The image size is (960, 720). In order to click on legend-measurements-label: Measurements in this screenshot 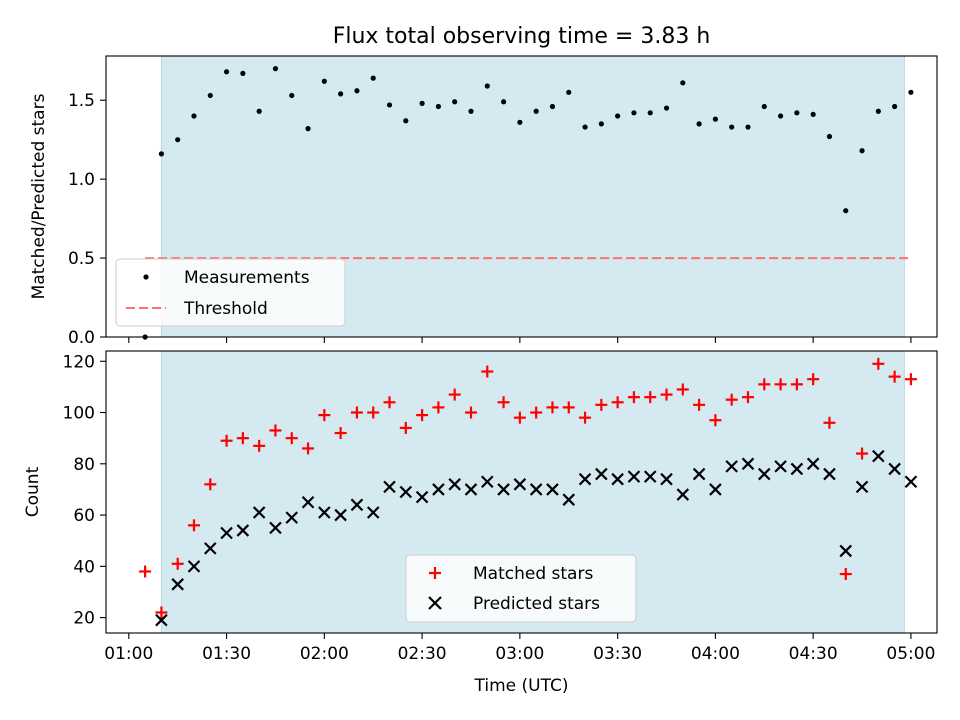, I will do `click(247, 278)`.